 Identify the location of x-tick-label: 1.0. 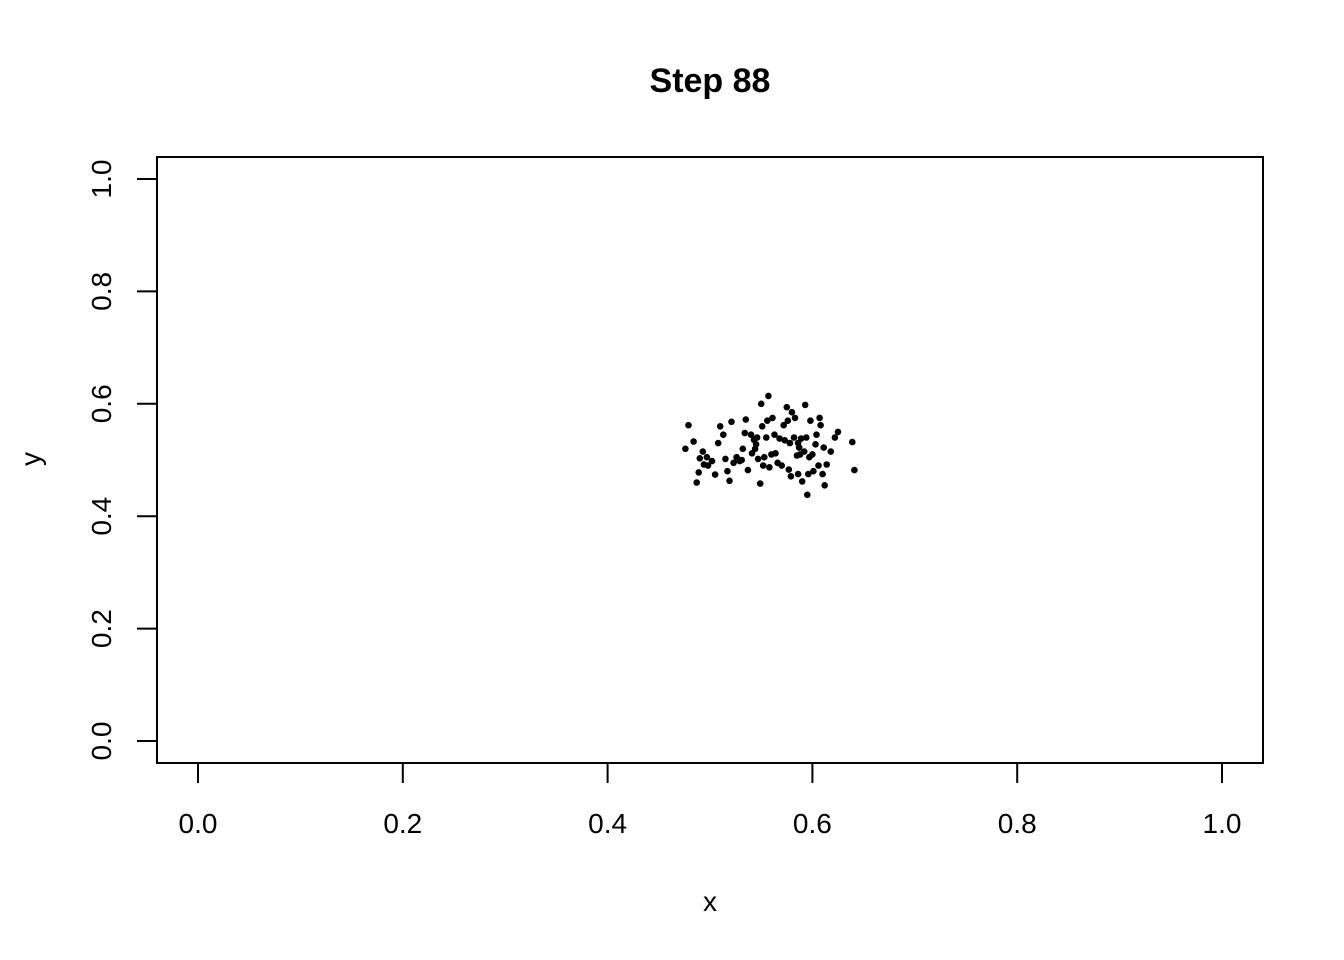
(1222, 823).